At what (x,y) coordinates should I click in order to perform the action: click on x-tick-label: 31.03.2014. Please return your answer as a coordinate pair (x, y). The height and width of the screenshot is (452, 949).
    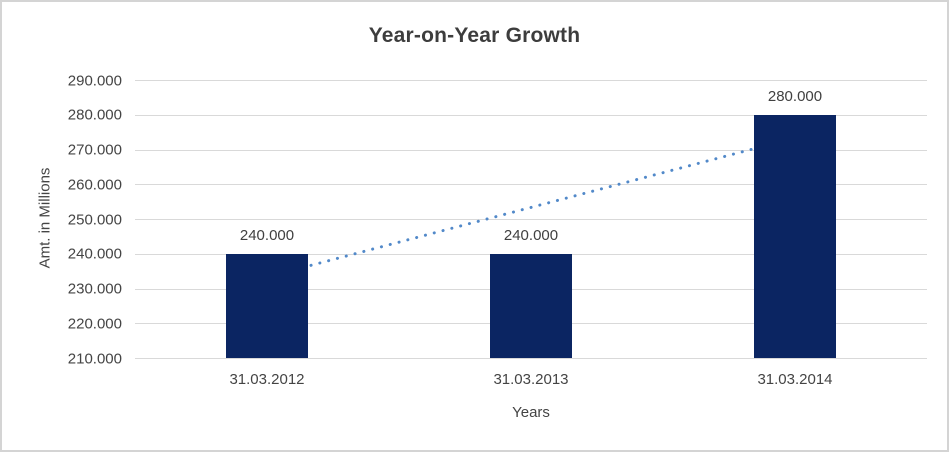
    Looking at the image, I should click on (795, 379).